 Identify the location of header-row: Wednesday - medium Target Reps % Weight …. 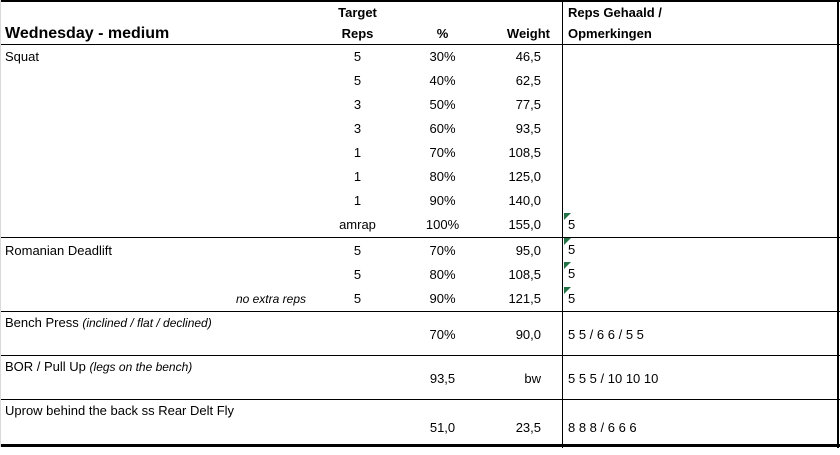
(420, 22).